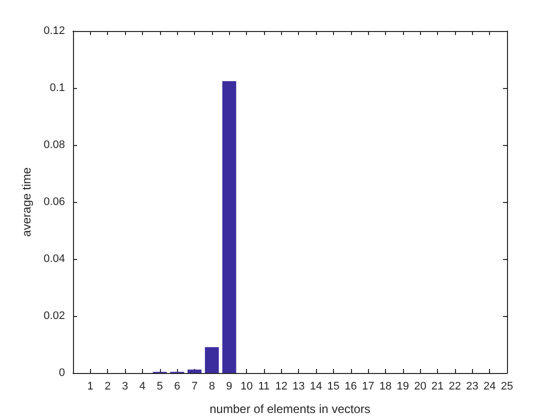 This screenshot has height=420, width=560. What do you see at coordinates (420, 386) in the screenshot?
I see `x-tick-label: 20` at bounding box center [420, 386].